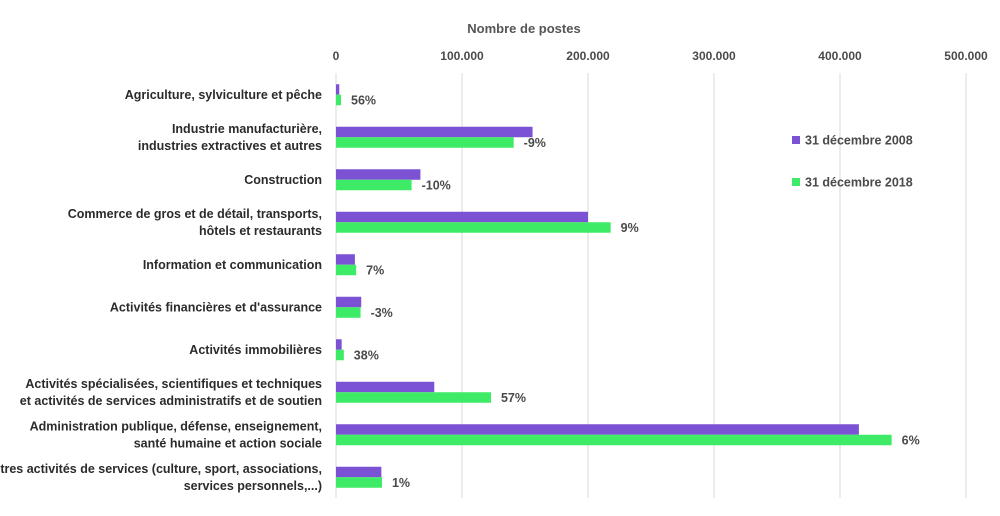 The width and height of the screenshot is (1000, 516). I want to click on data-label: -3%, so click(382, 313).